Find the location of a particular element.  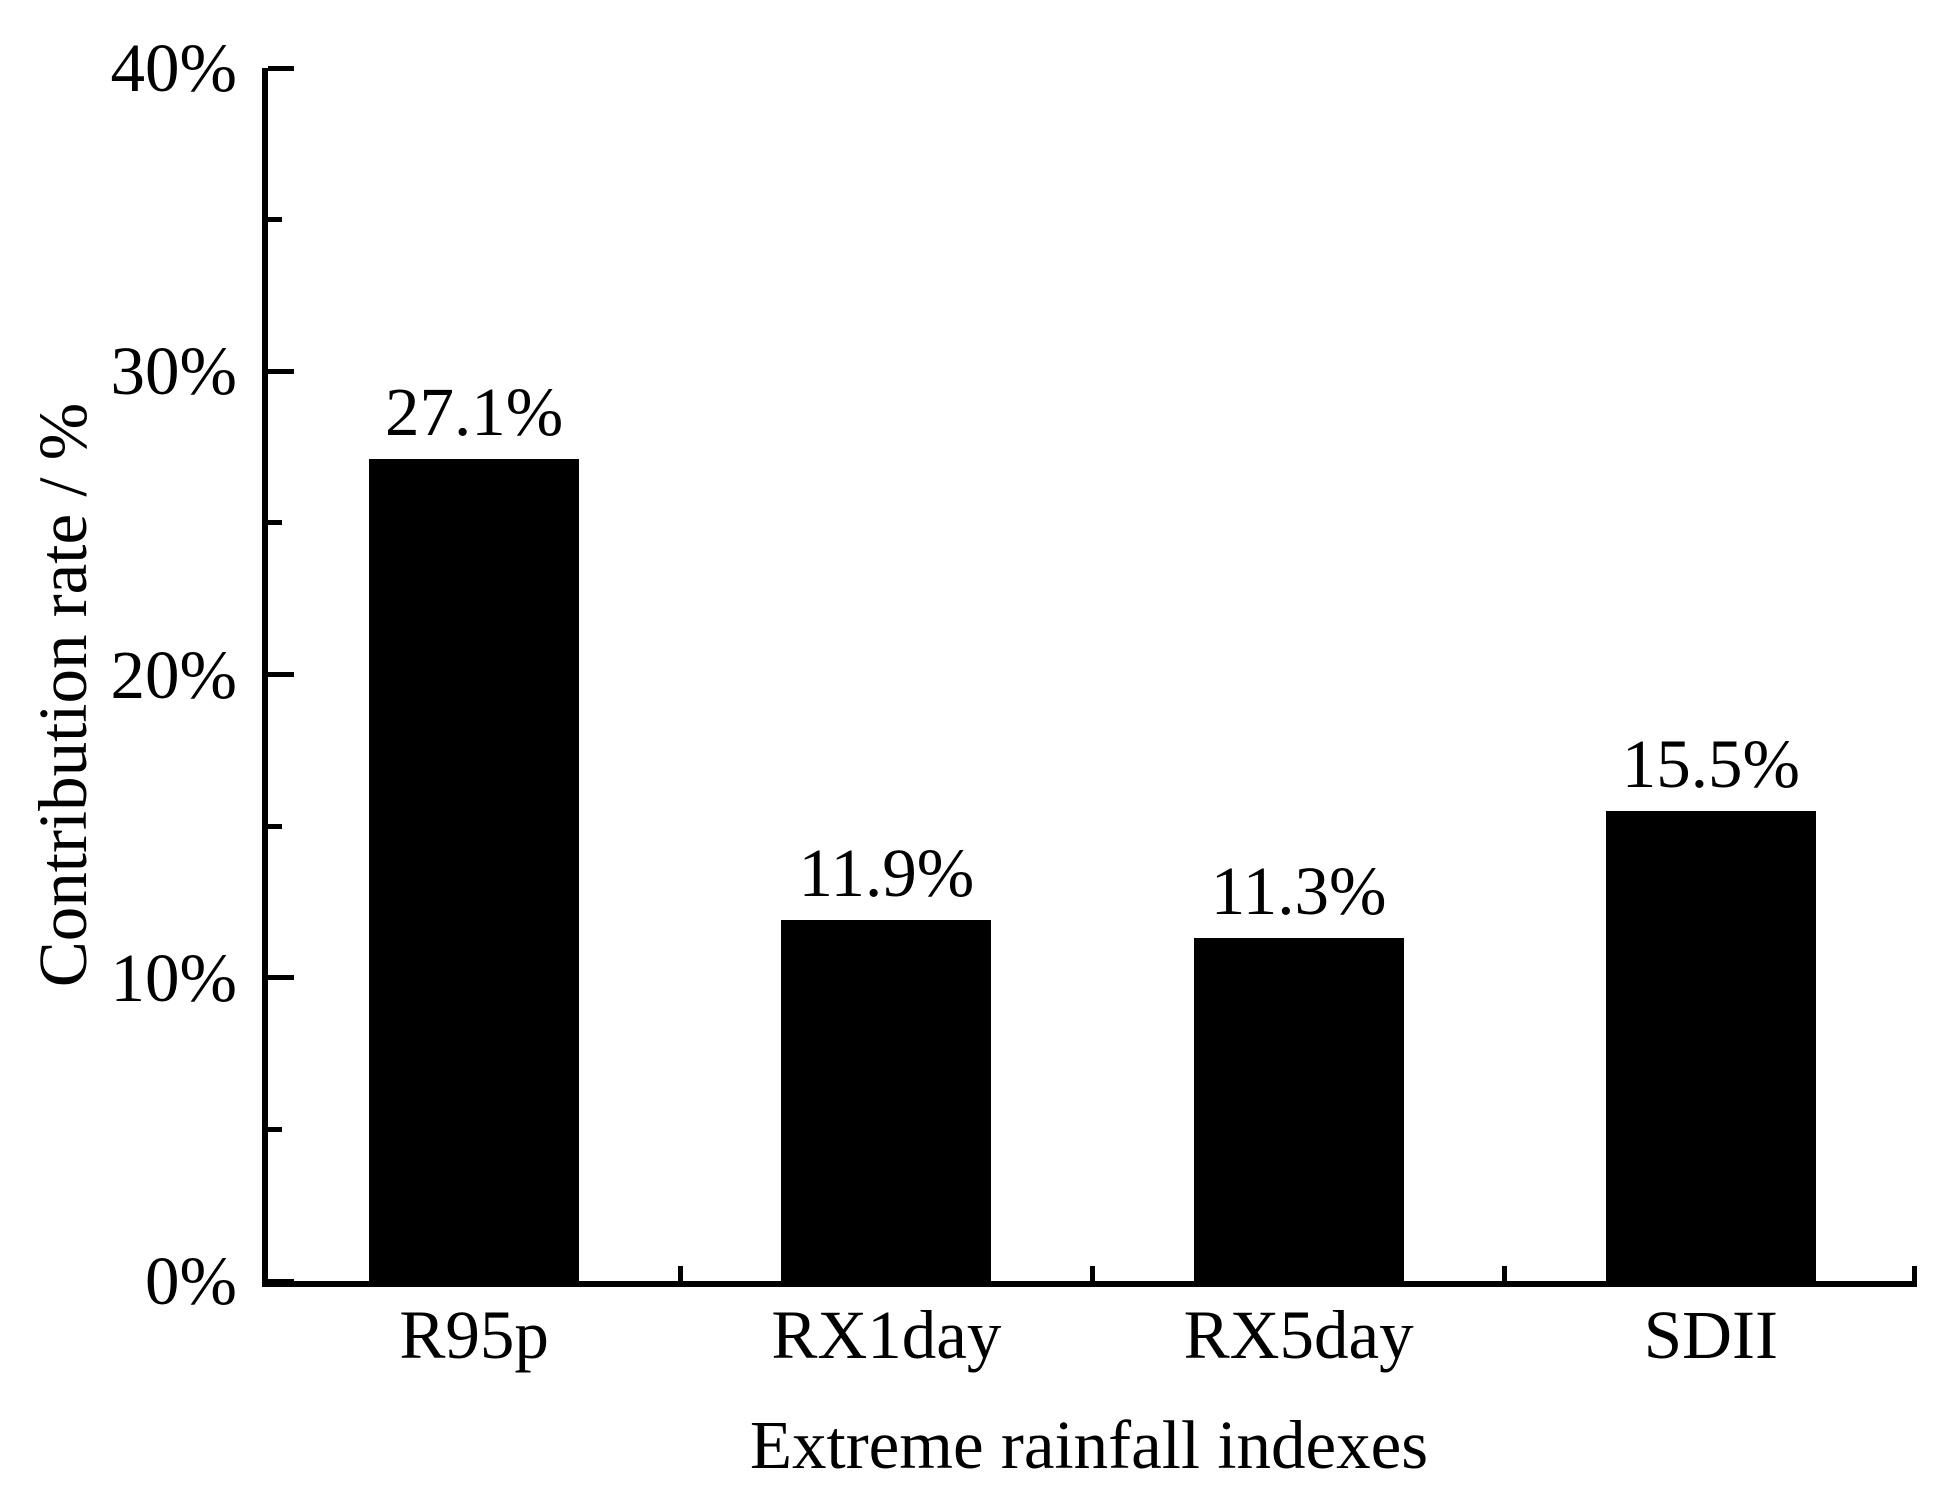

bar-value-label: 15.5% is located at coordinates (1710, 764).